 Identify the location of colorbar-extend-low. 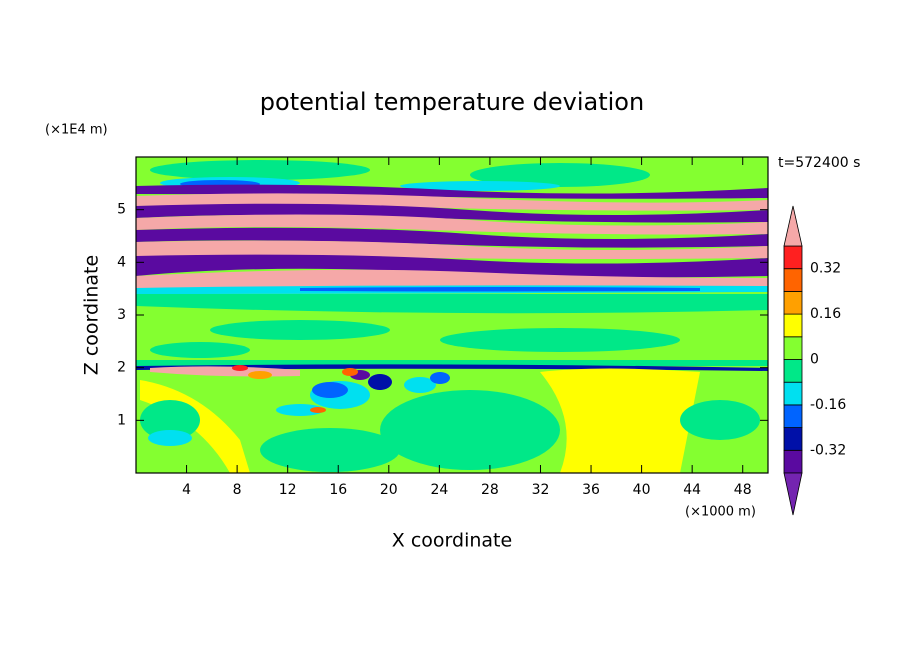
(793, 494).